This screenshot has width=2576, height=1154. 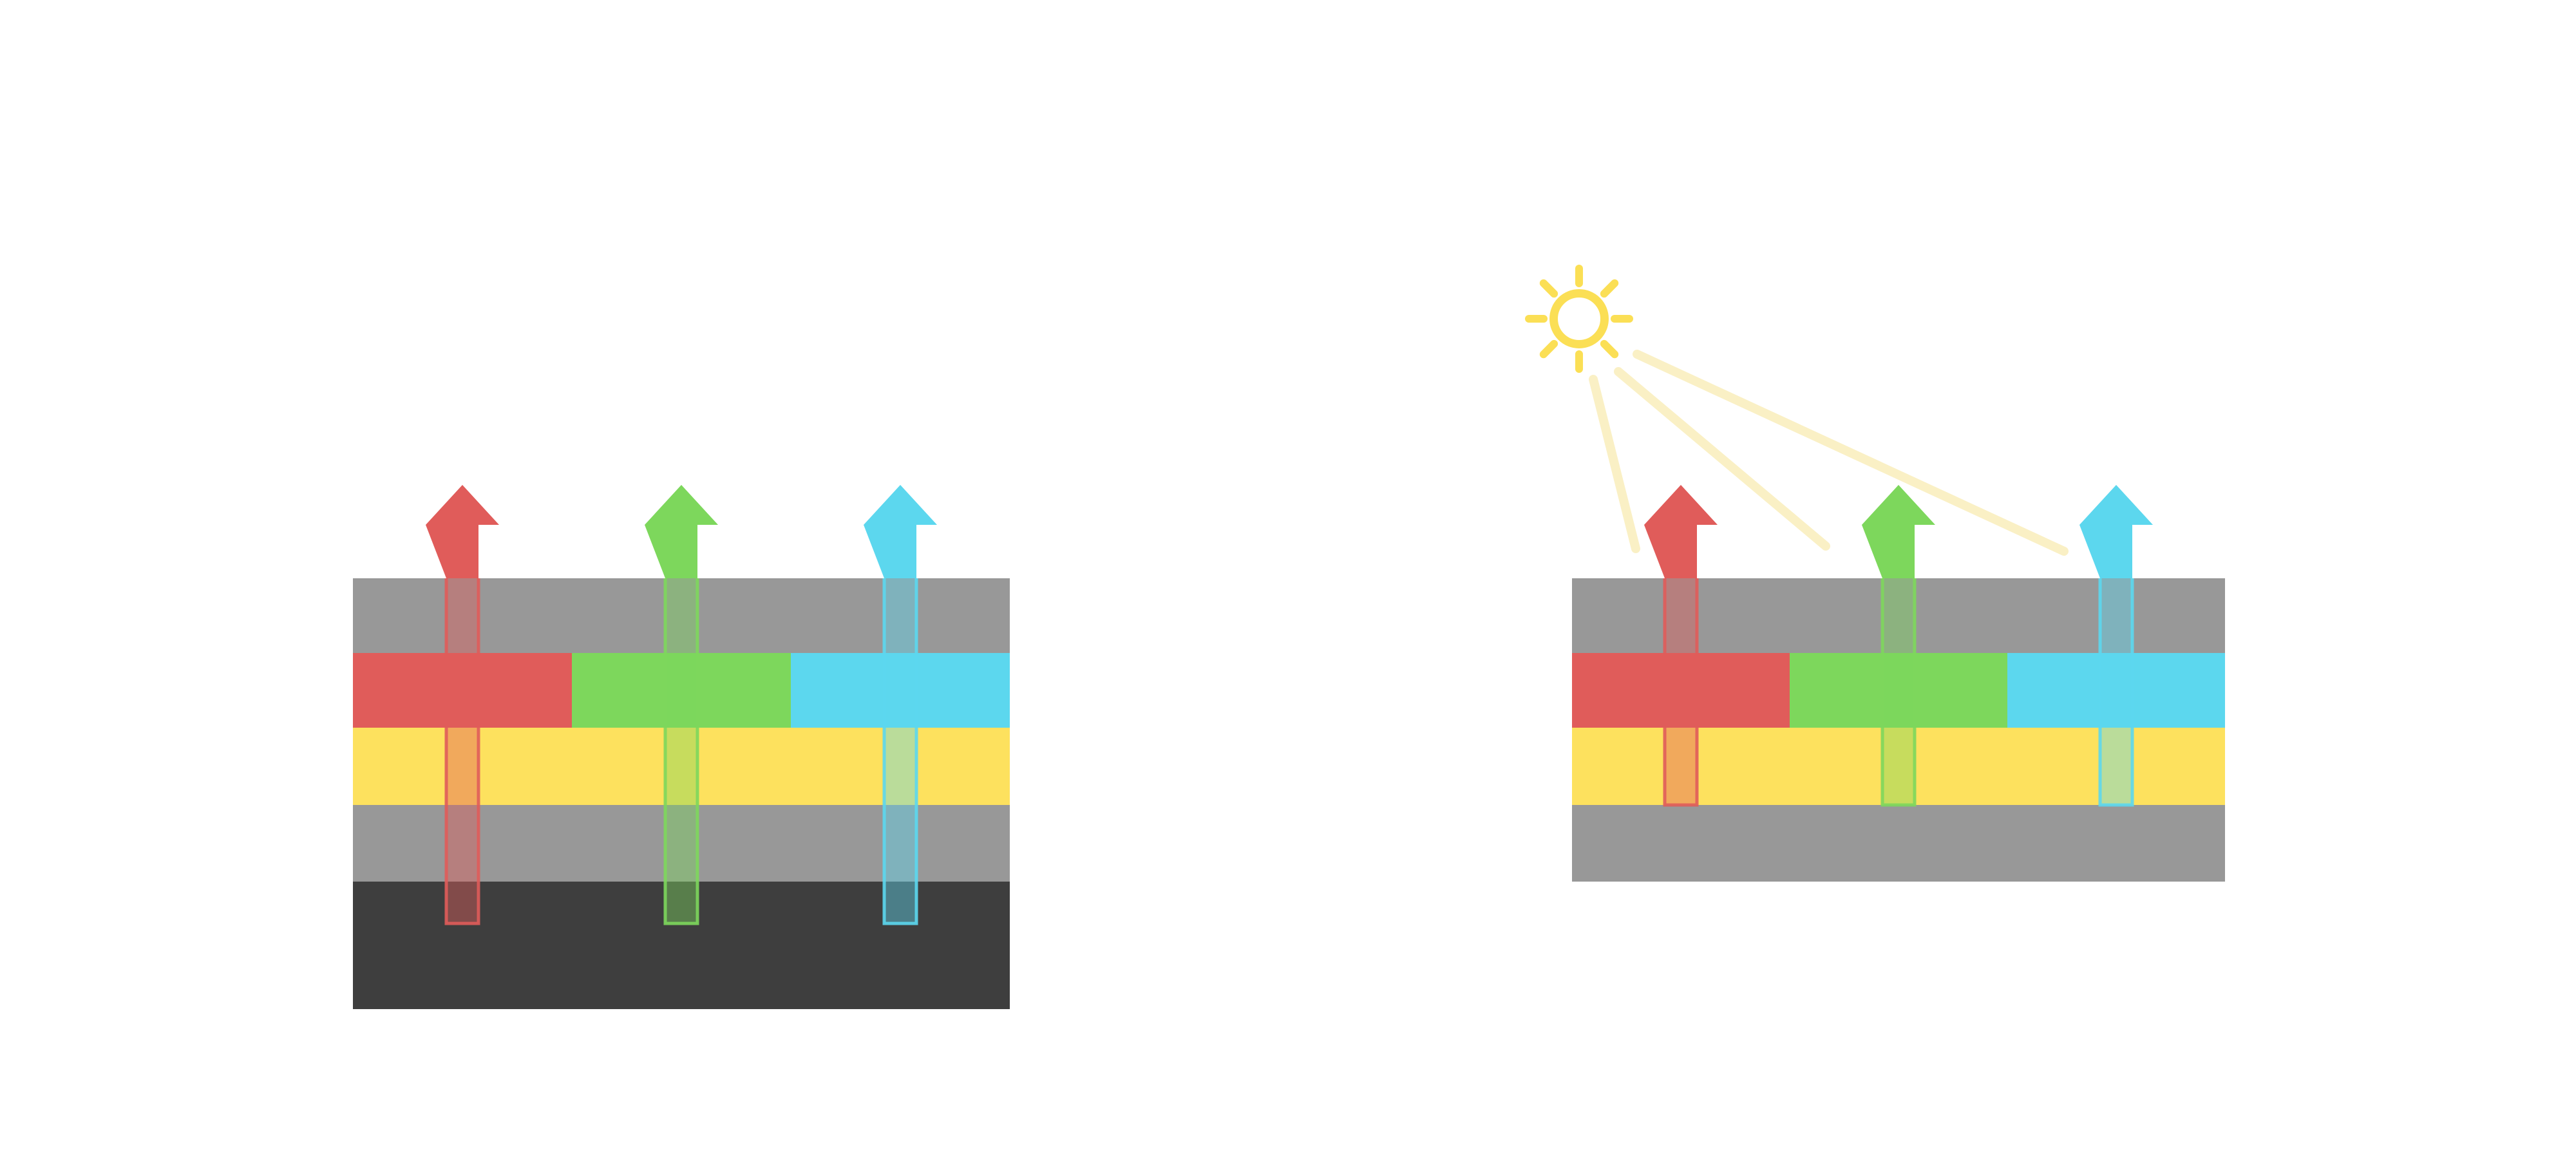 I want to click on backlit-display-stack, so click(x=682, y=747).